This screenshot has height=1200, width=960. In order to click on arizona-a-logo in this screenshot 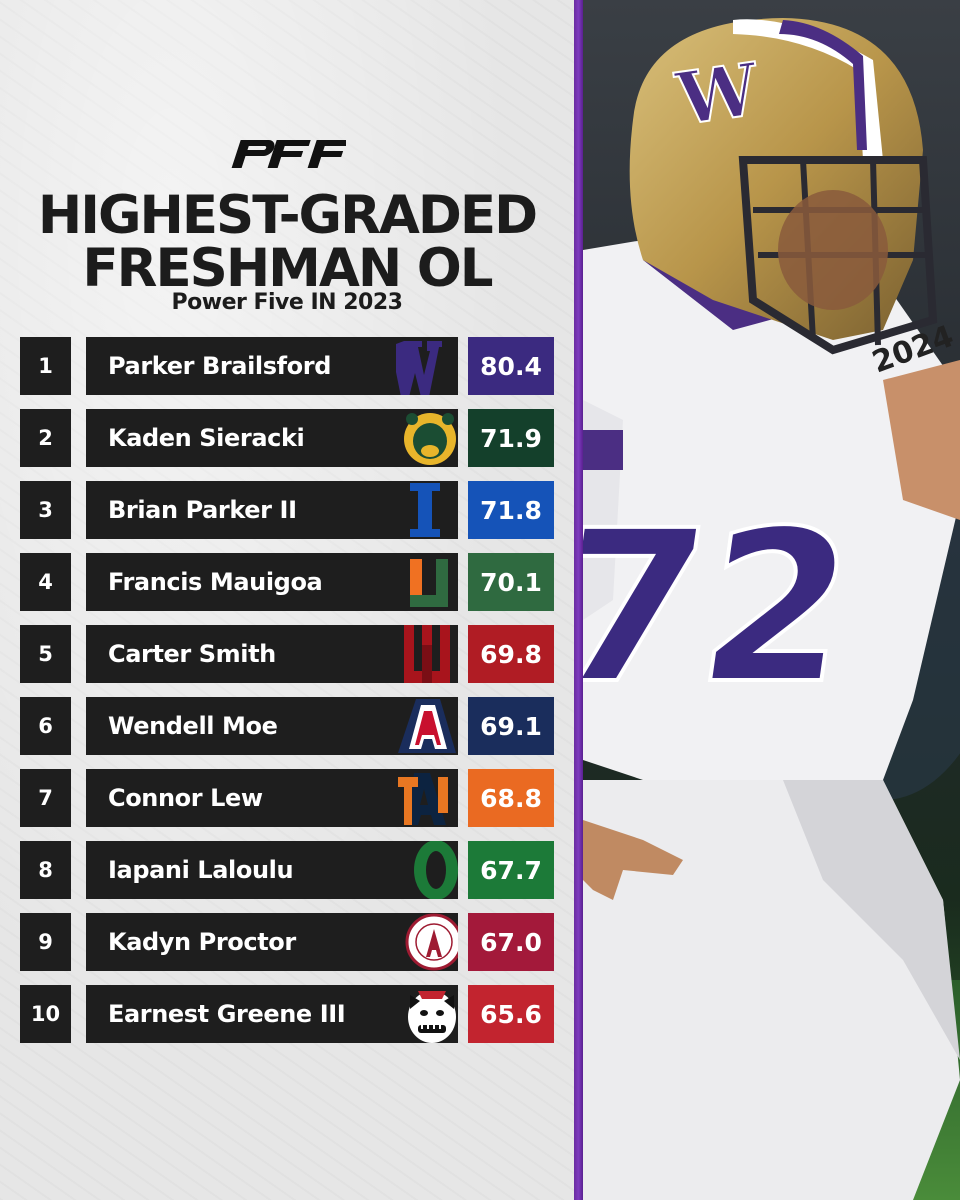, I will do `click(427, 726)`.